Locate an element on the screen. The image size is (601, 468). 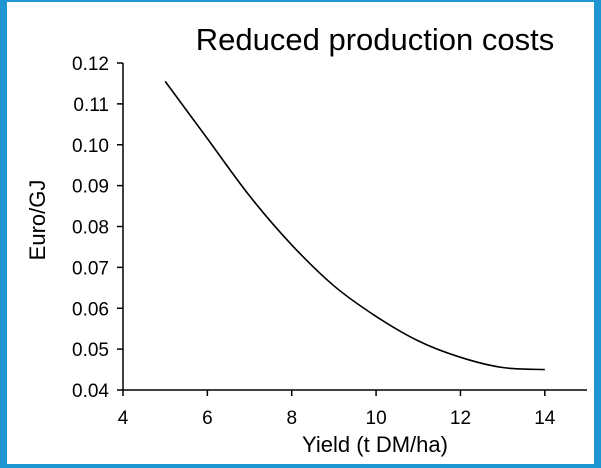
y-tick-label: 0.04 is located at coordinates (90, 391).